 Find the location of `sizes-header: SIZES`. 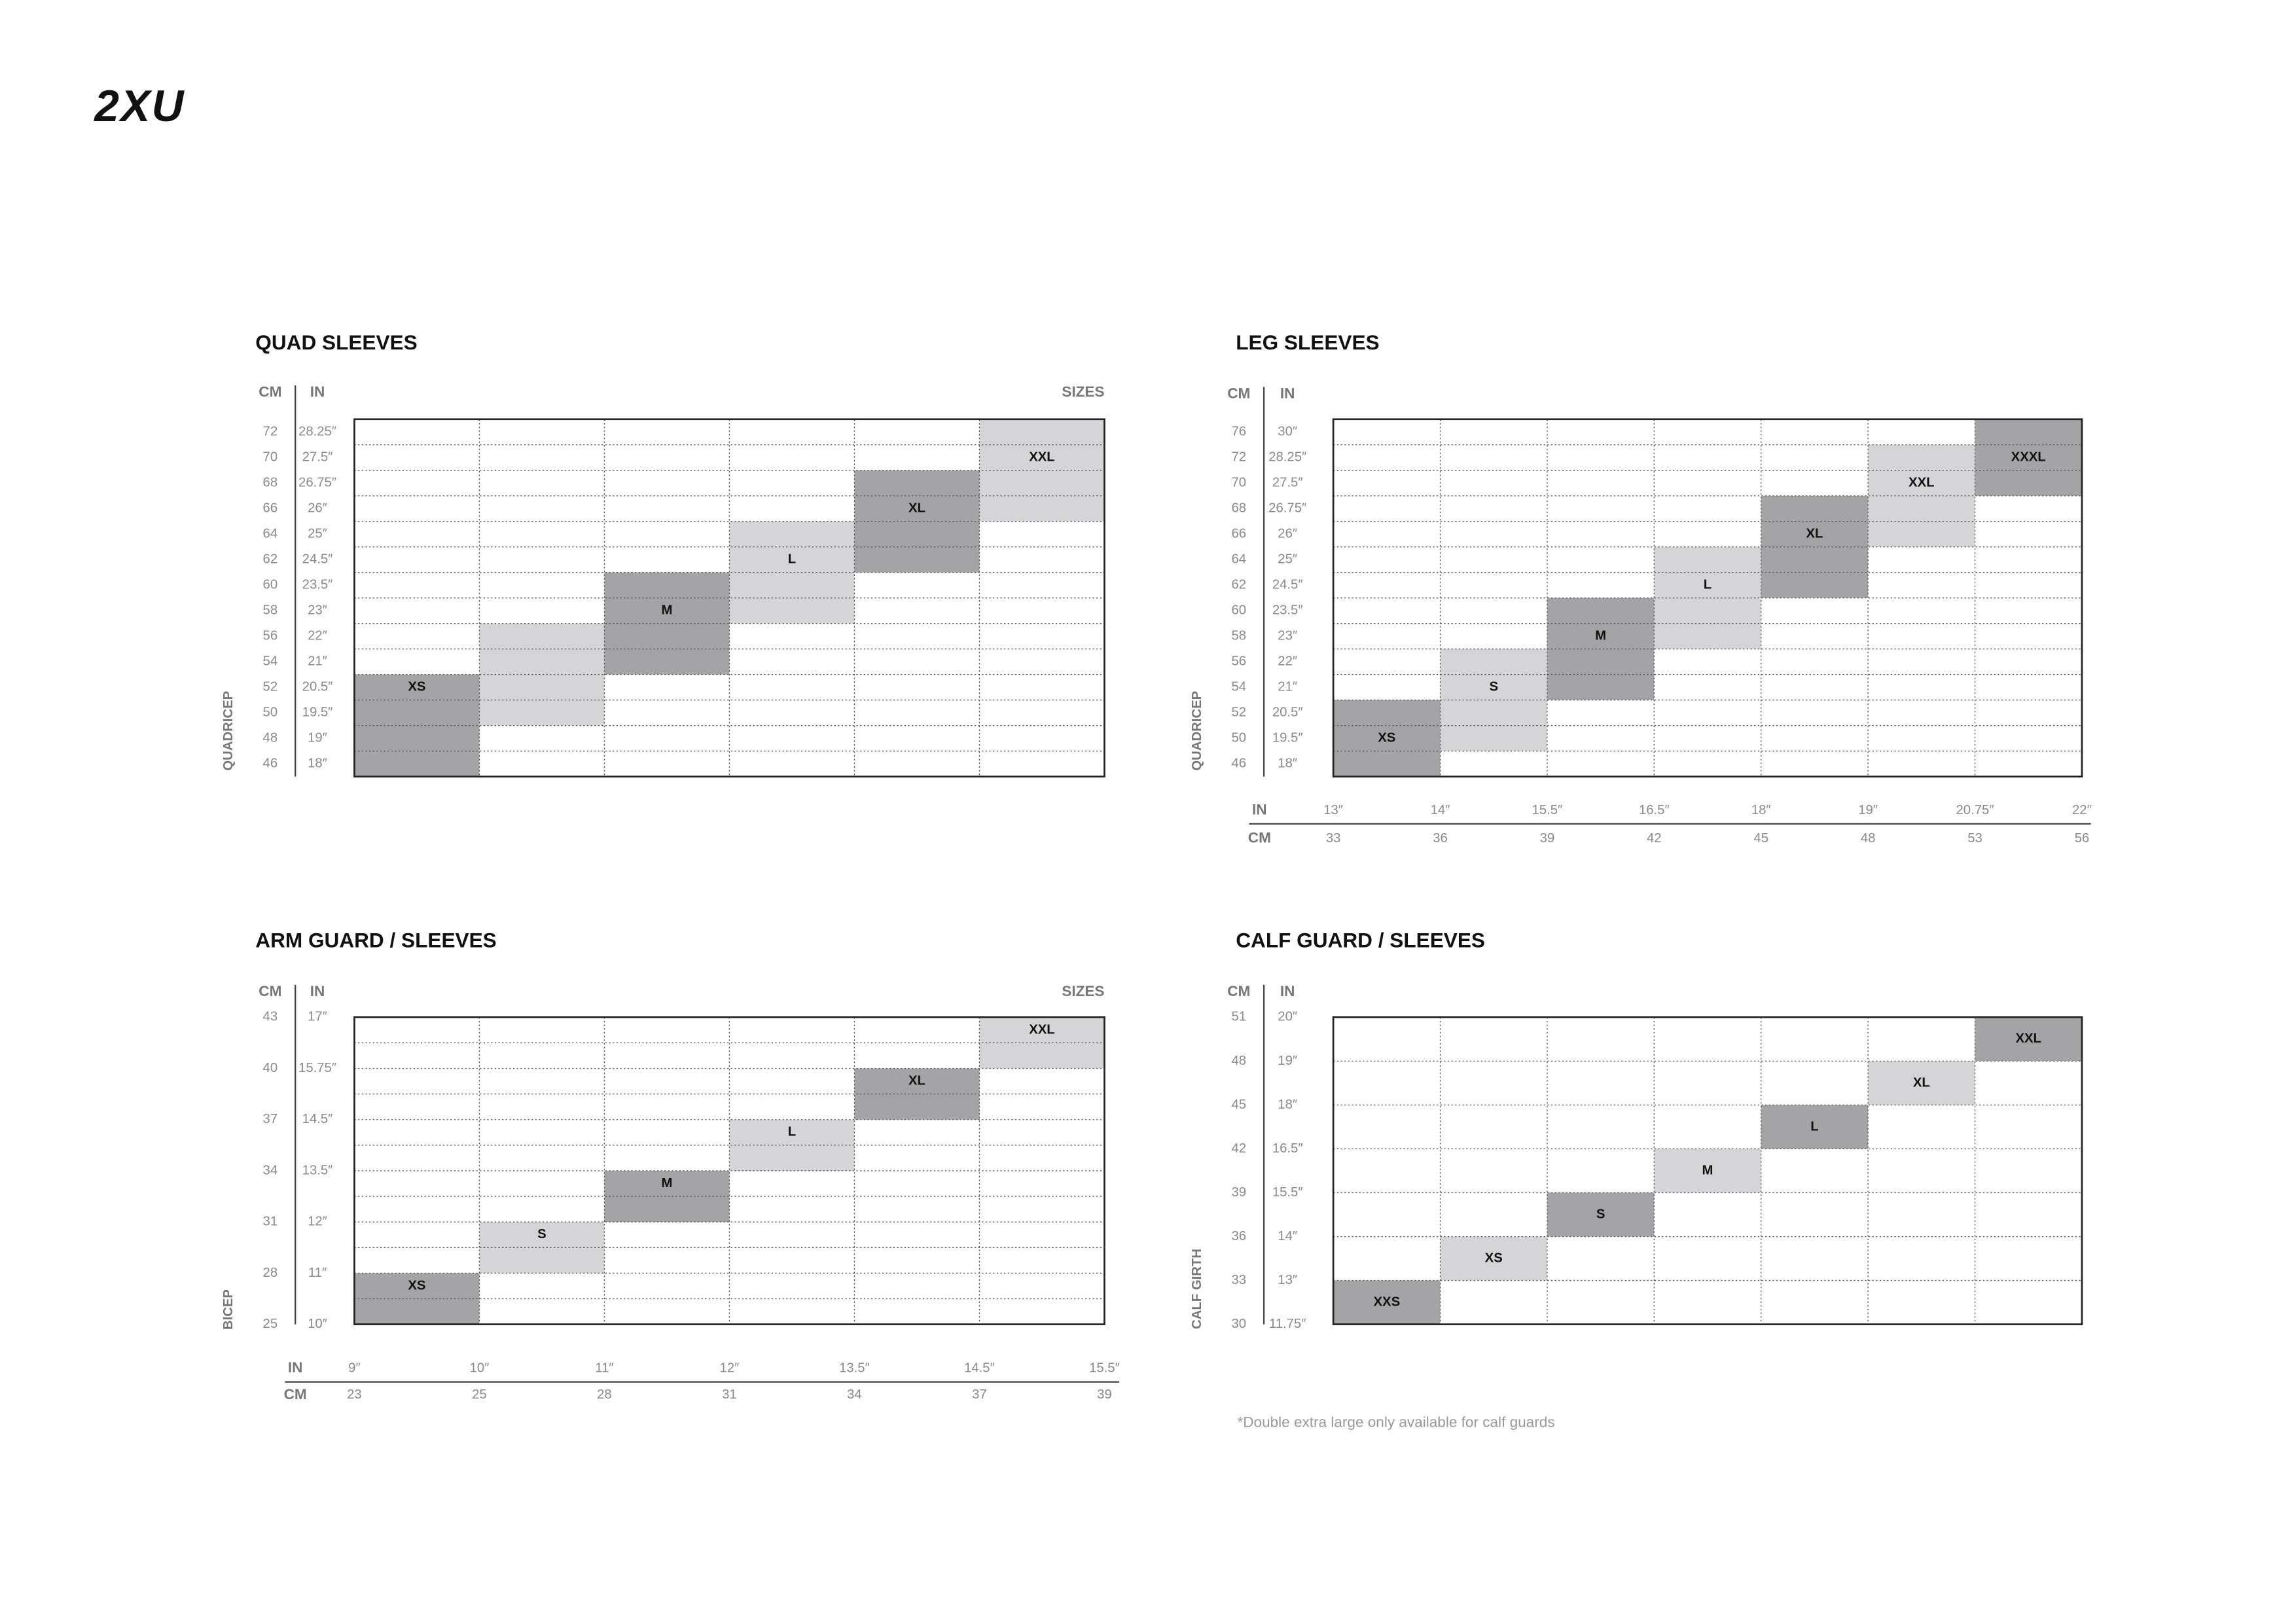

sizes-header: SIZES is located at coordinates (1083, 391).